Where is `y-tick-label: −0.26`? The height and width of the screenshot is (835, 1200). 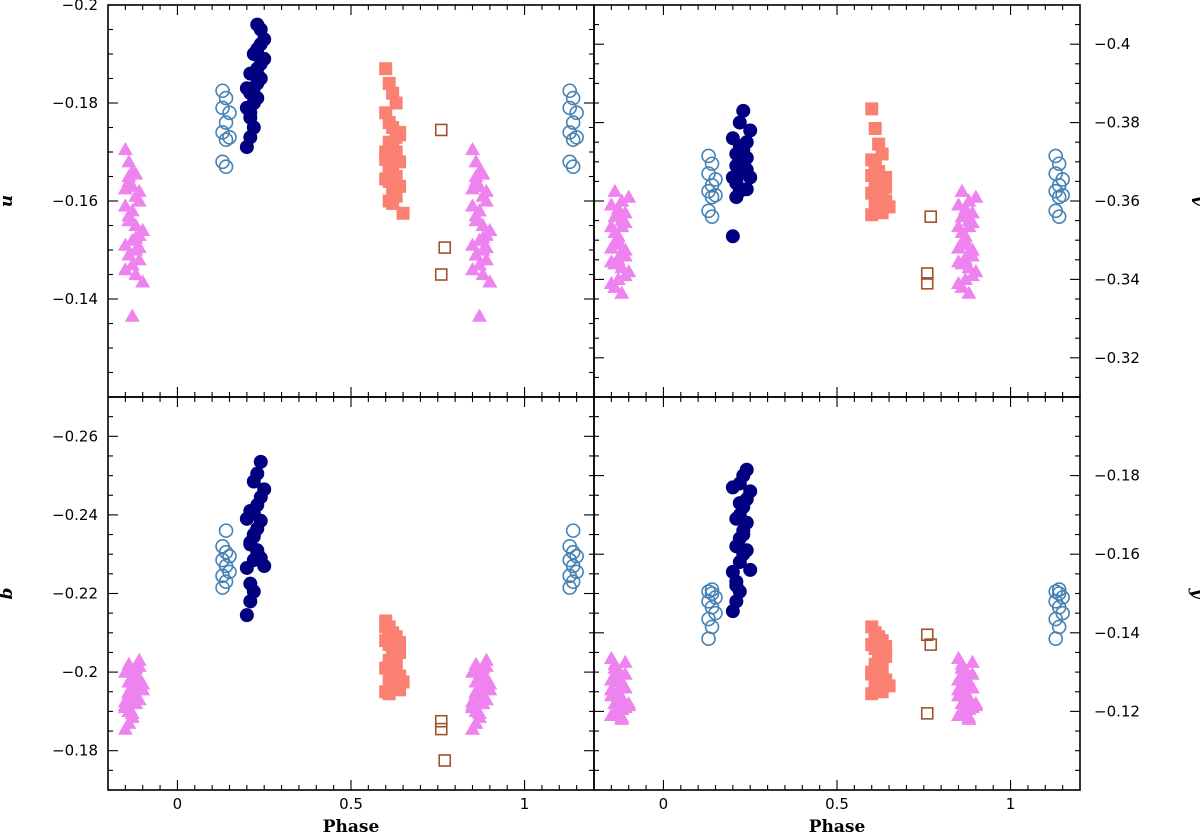
y-tick-label: −0.26 is located at coordinates (75, 436).